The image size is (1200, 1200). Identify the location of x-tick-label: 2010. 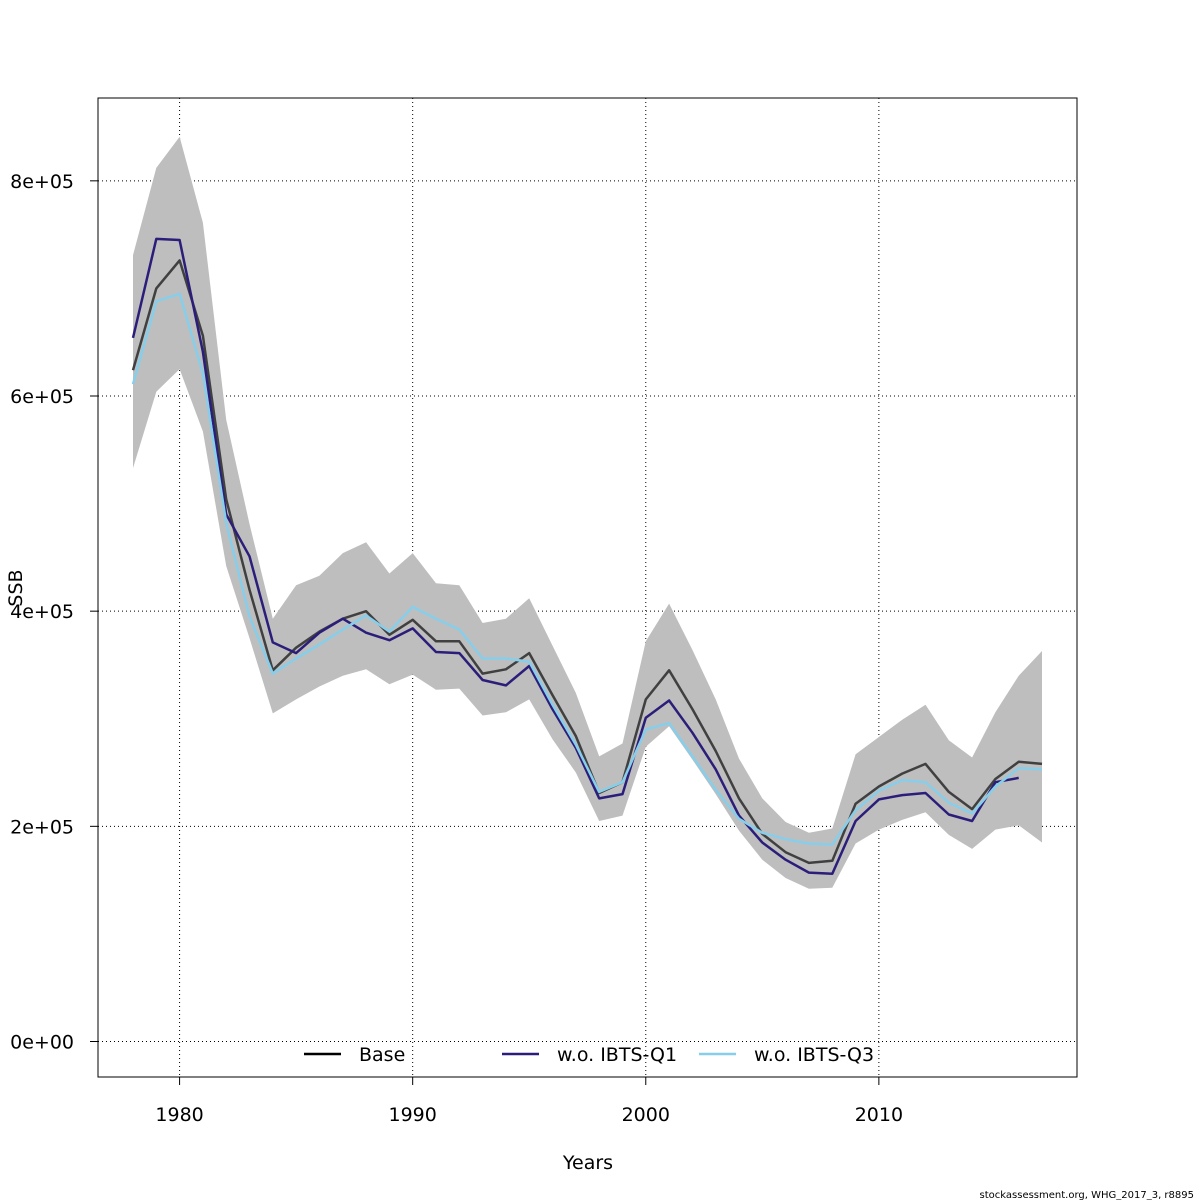
(879, 1115).